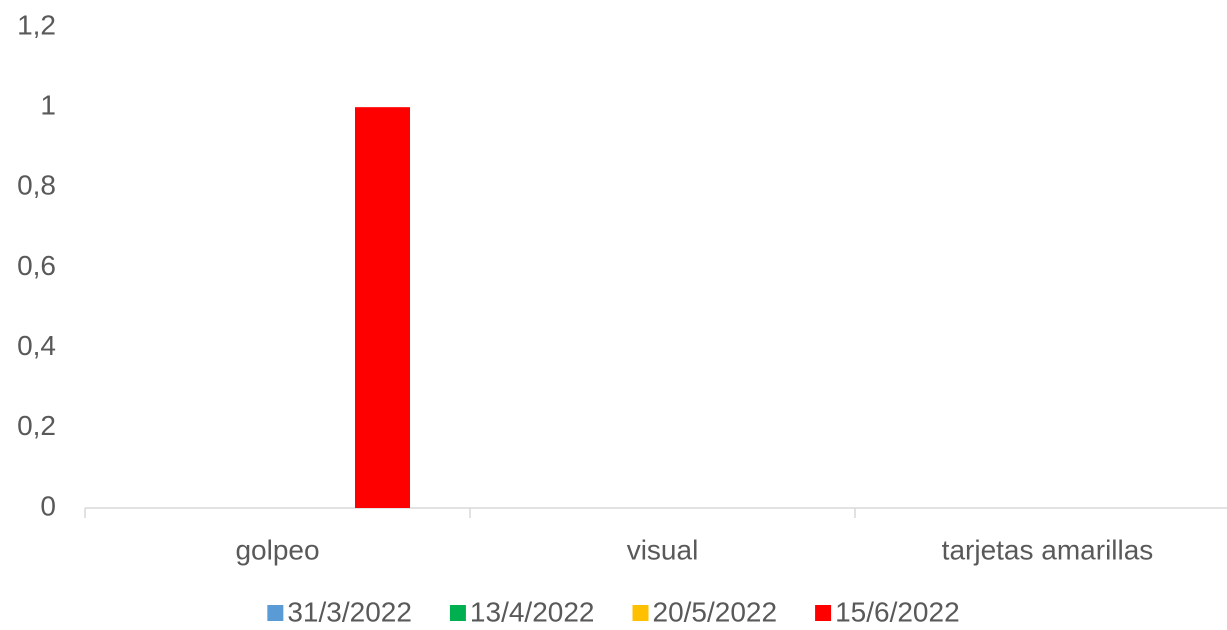 The width and height of the screenshot is (1227, 630). What do you see at coordinates (382, 308) in the screenshot?
I see `bar` at bounding box center [382, 308].